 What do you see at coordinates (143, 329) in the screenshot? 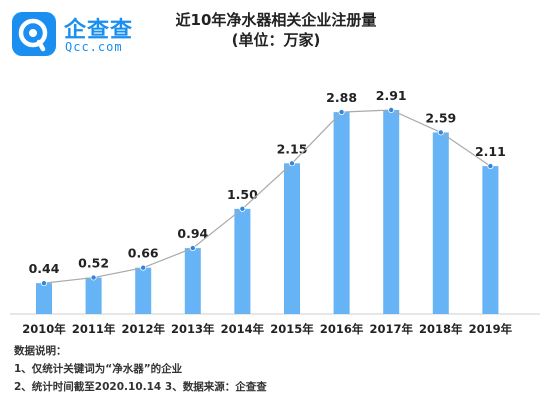
I see `x-tick-label-2012年: 2012年` at bounding box center [143, 329].